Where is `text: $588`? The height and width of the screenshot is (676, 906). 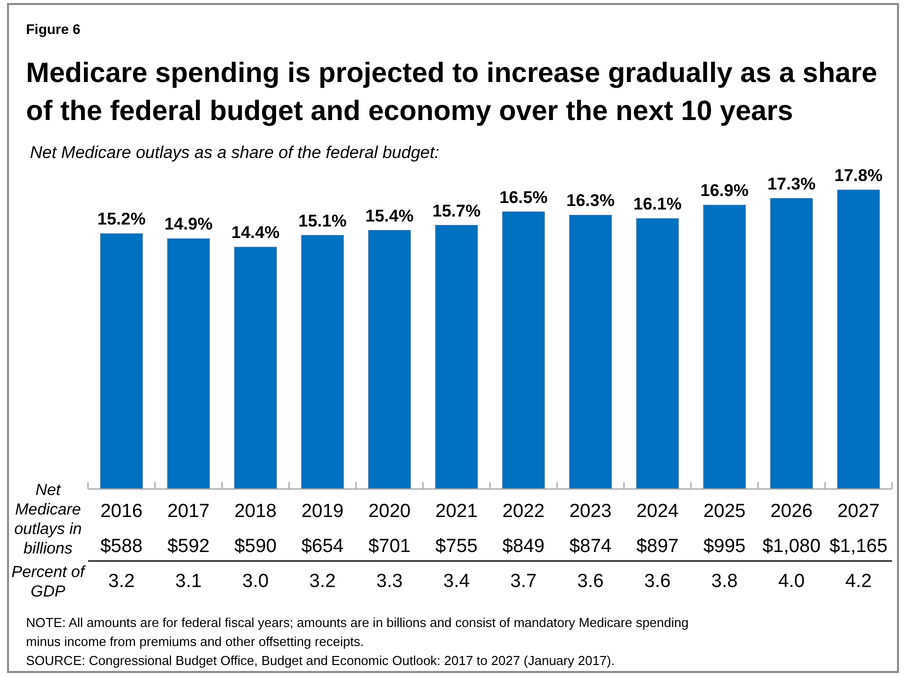
text: $588 is located at coordinates (121, 546).